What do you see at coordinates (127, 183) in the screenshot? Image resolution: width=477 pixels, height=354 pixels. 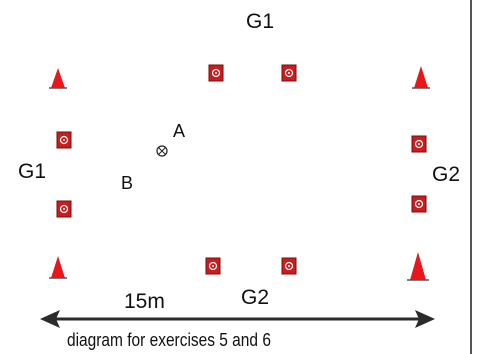 I see `player-label-b: B` at bounding box center [127, 183].